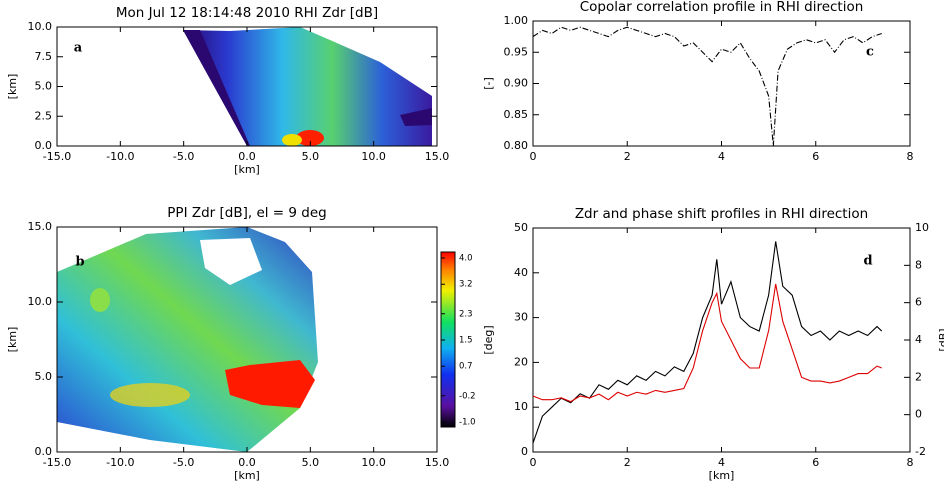 The width and height of the screenshot is (944, 489). What do you see at coordinates (247, 13) in the screenshot?
I see `chart-title: Mon Jul 12 18:14:48 2010 RHI Zdr [dB]` at bounding box center [247, 13].